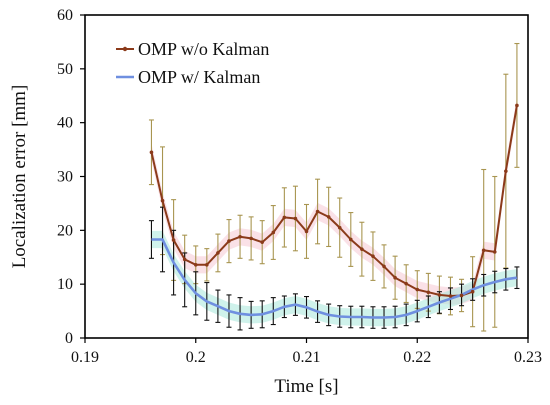 This screenshot has height=405, width=550. What do you see at coordinates (203, 49) in the screenshot?
I see `legend-label: OMP w/o Kalman` at bounding box center [203, 49].